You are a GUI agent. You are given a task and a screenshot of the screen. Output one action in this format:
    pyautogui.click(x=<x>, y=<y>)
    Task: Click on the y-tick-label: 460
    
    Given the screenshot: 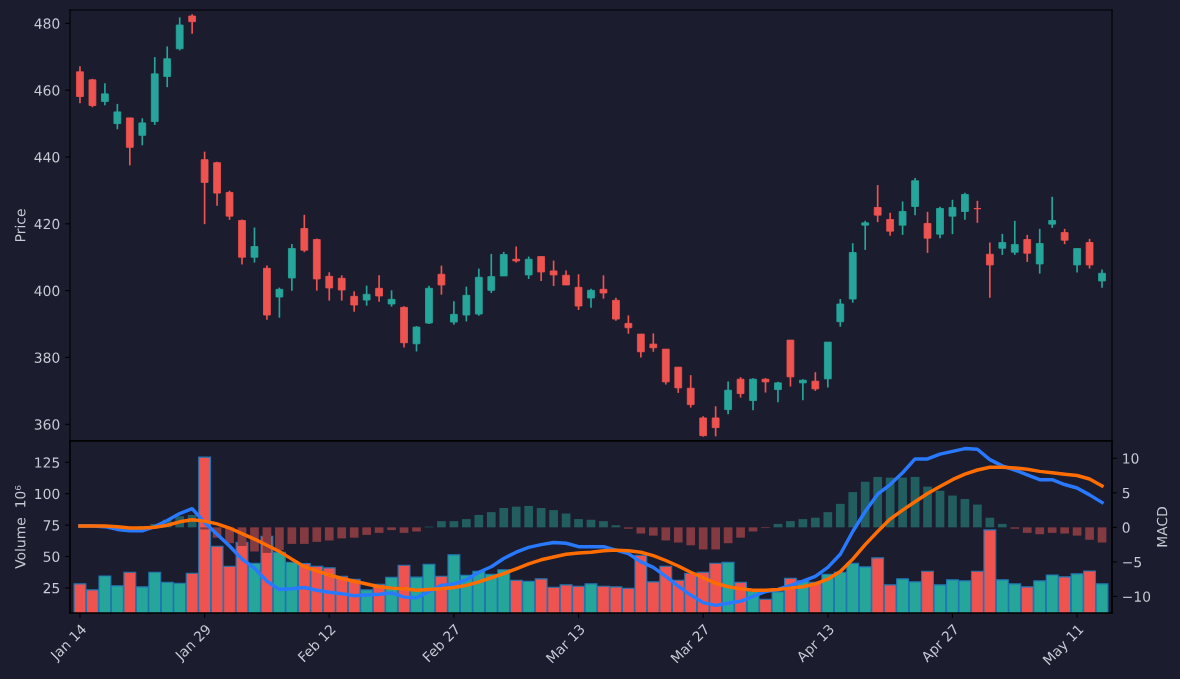 What is the action you would take?
    pyautogui.click(x=47, y=90)
    